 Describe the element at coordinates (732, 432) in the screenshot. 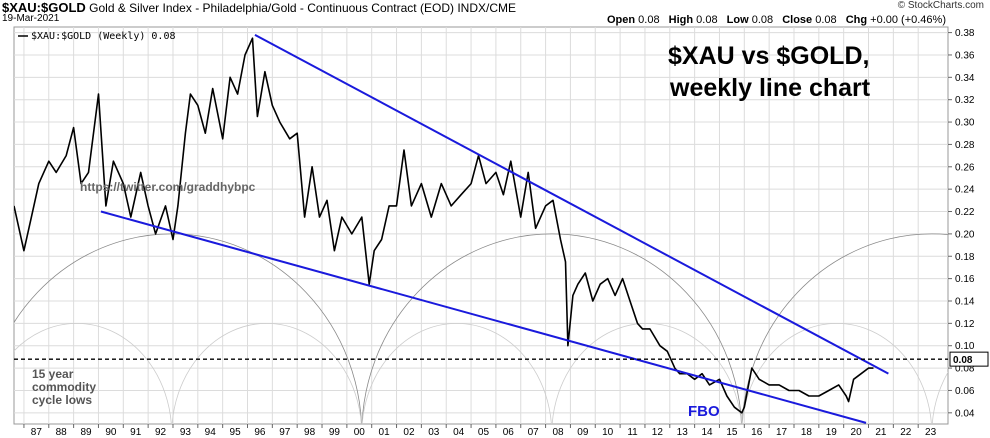

I see `x-tick-label: 15` at that location.